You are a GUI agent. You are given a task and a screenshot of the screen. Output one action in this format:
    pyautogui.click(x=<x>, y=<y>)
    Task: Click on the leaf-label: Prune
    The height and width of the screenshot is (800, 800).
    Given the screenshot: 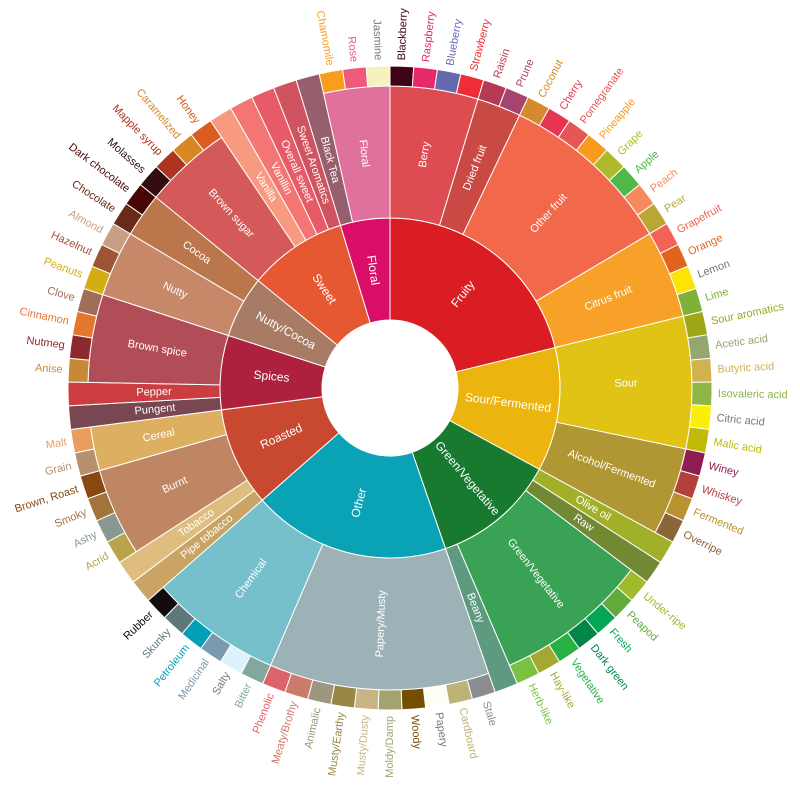 What is the action you would take?
    pyautogui.click(x=525, y=73)
    